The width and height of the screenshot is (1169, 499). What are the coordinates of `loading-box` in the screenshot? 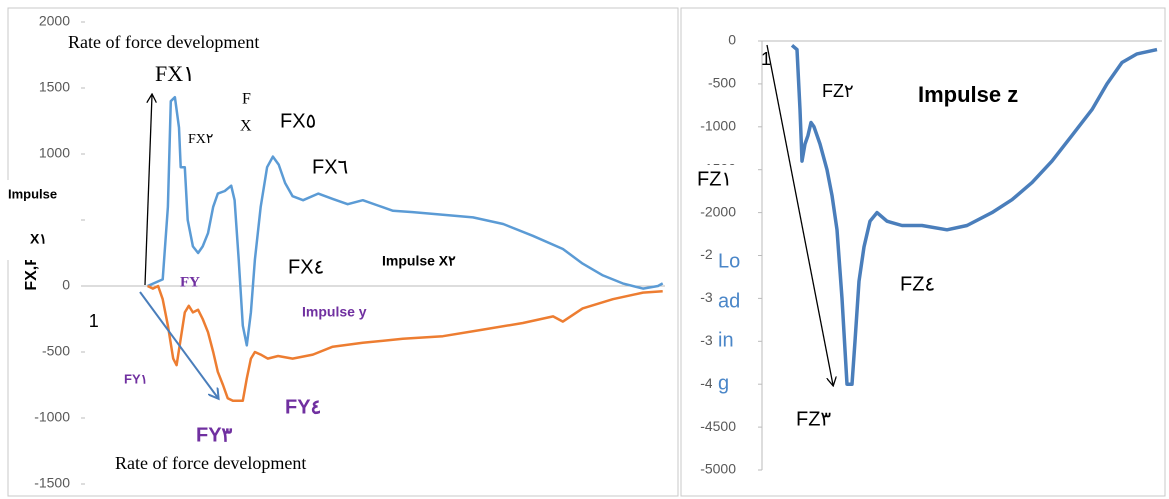 It's located at (735, 325).